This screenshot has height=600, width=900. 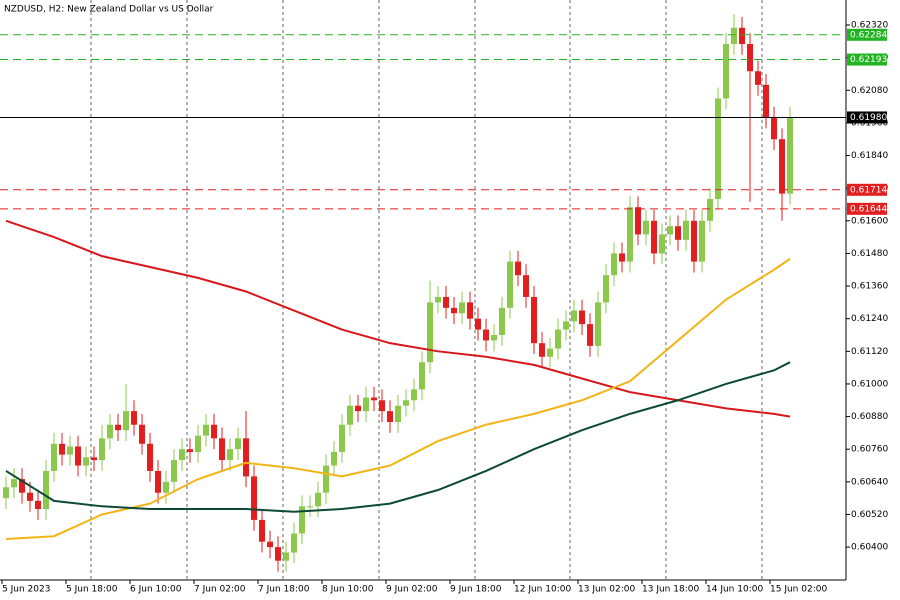 I want to click on x-tick-label: 15 Jun 02:00, so click(x=798, y=590).